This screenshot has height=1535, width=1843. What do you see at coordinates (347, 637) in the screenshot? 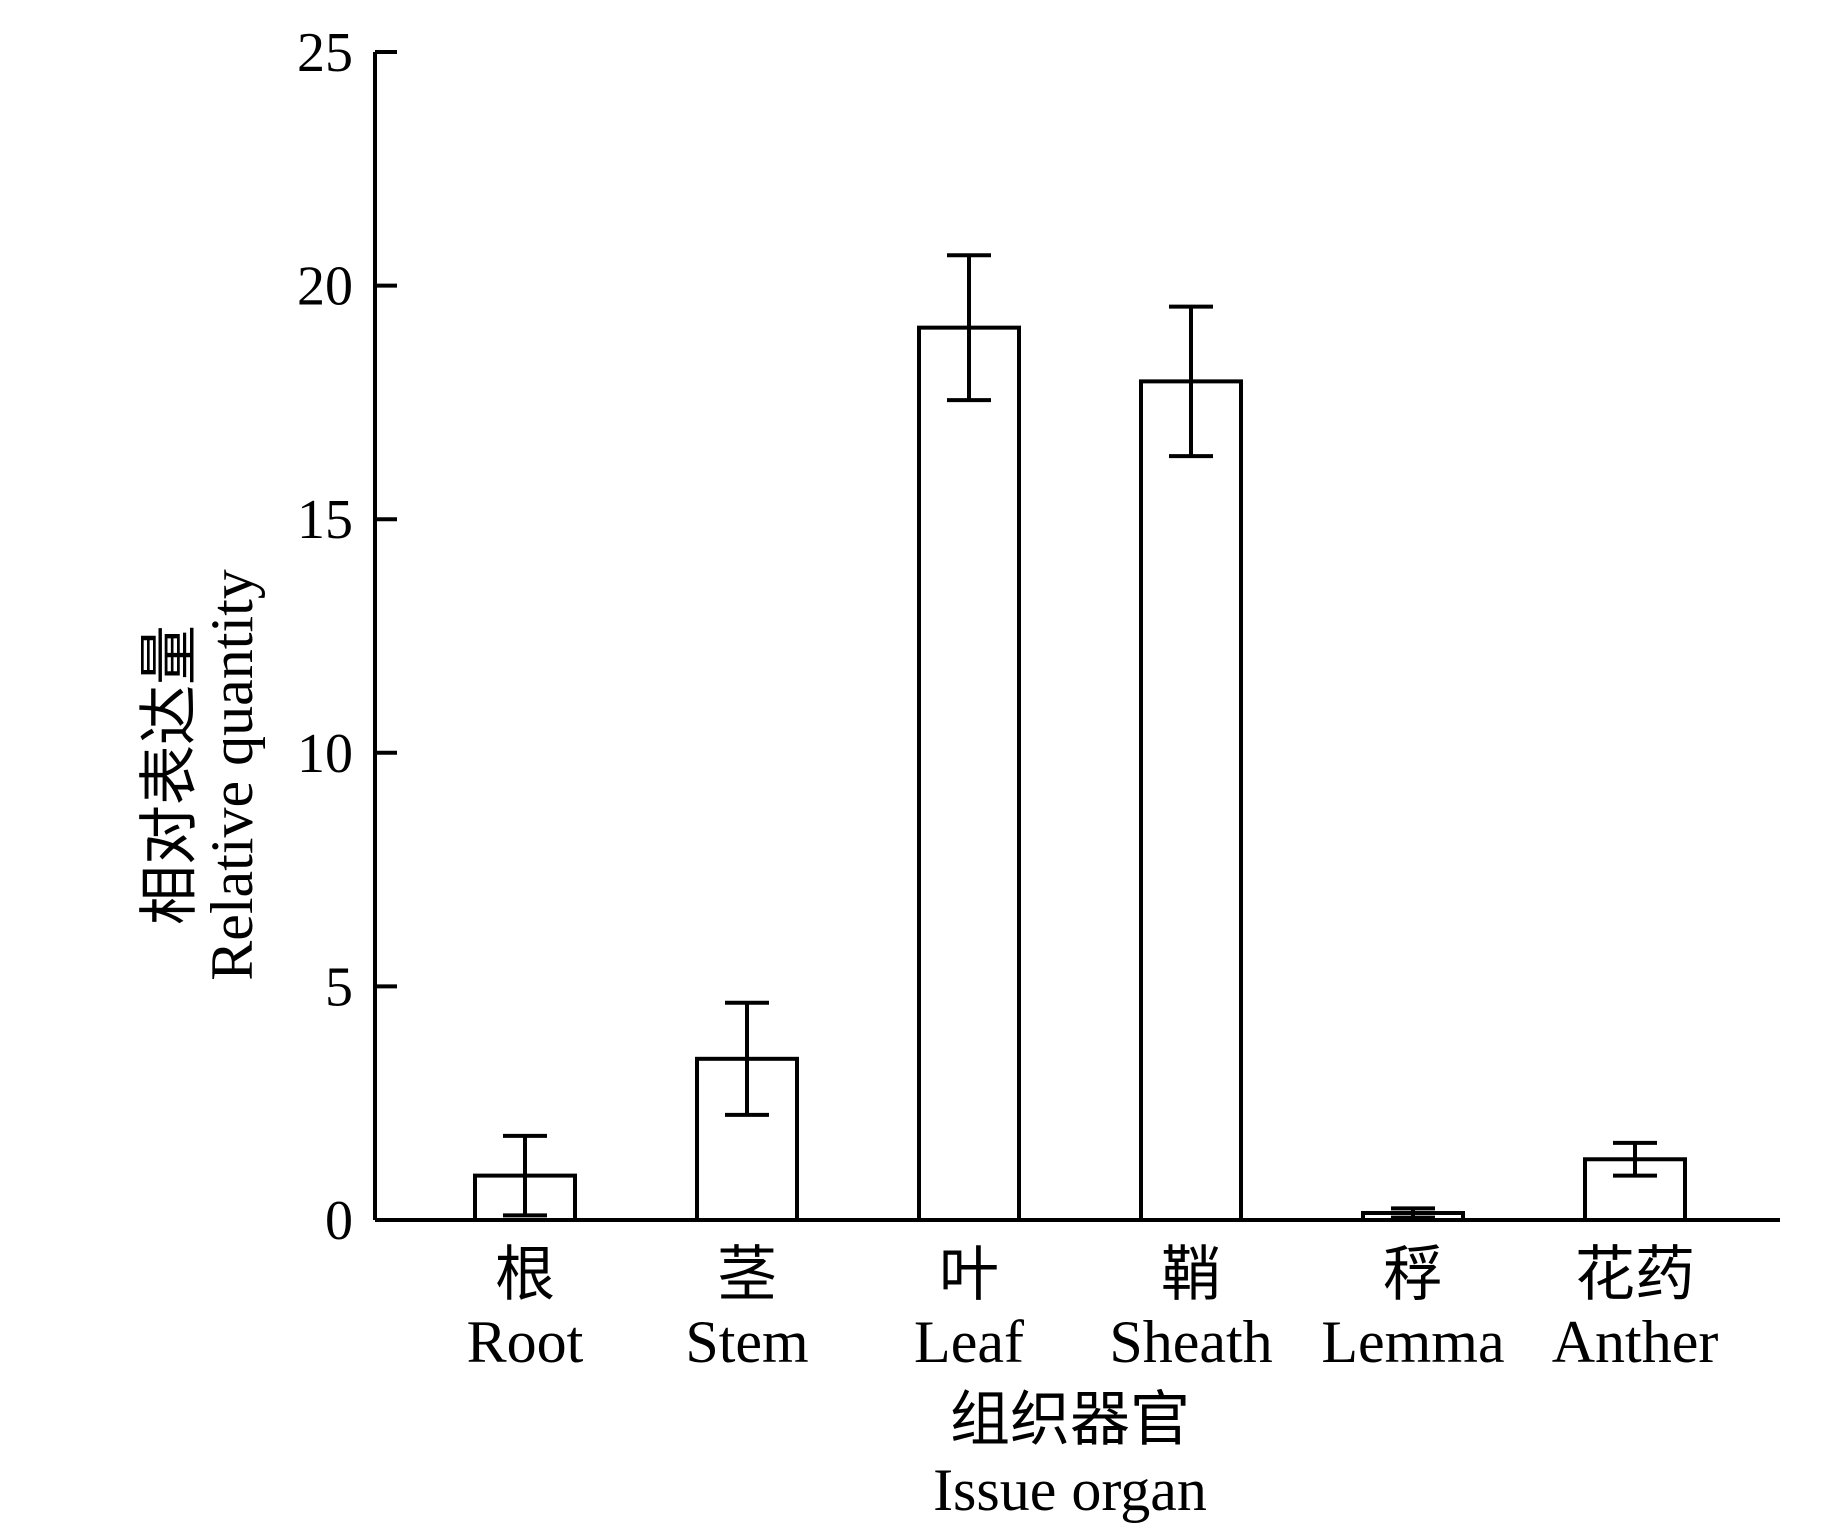
I see `y-ticks: 0 5 10 15 20 25` at bounding box center [347, 637].